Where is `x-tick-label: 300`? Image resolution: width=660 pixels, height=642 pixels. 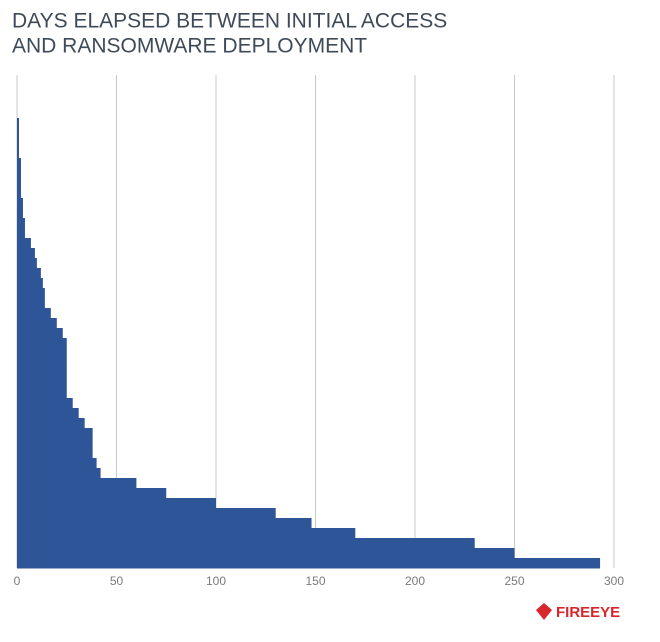 x-tick-label: 300 is located at coordinates (614, 581).